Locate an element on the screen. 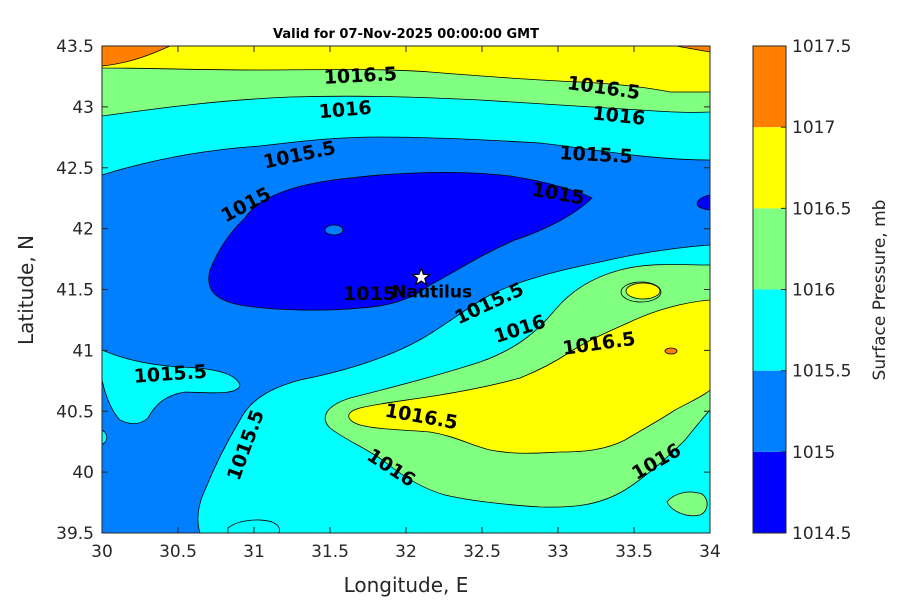  colorbar-tick-label: 1015.5 is located at coordinates (821, 372).